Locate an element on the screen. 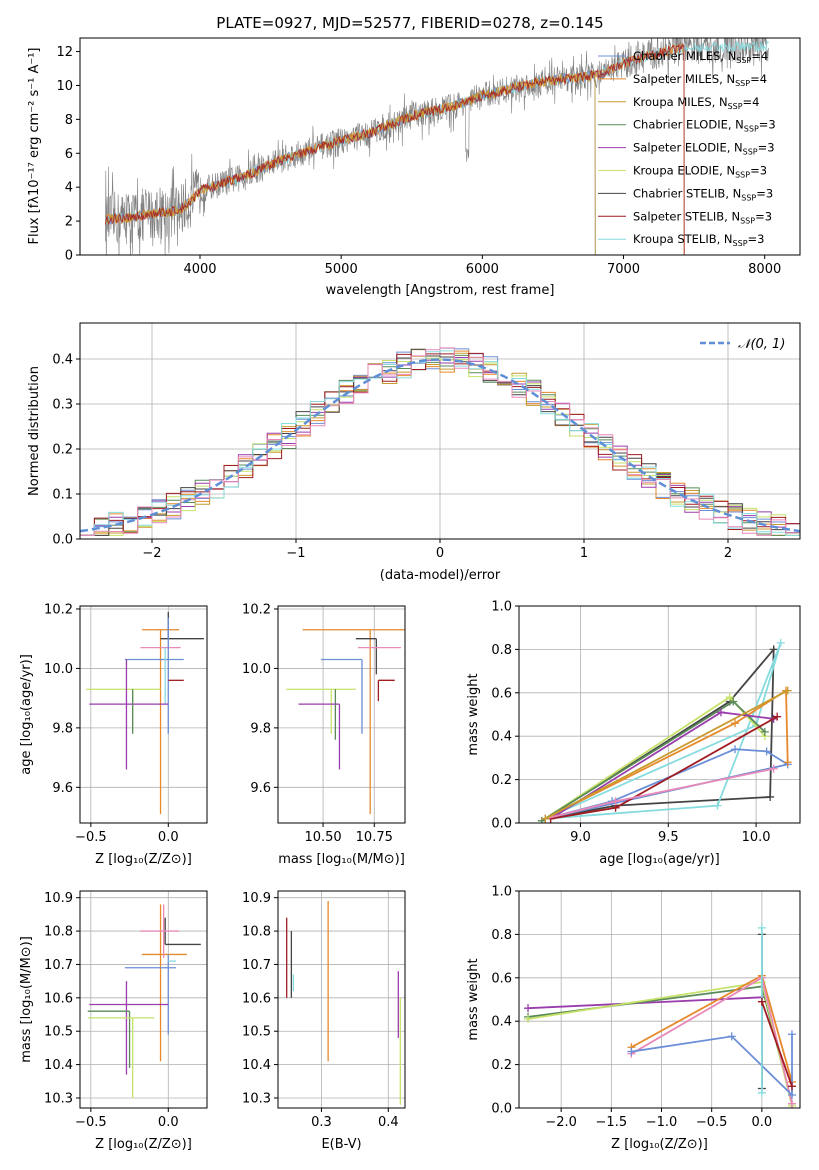  x-tick-label: −1 is located at coordinates (295, 553).